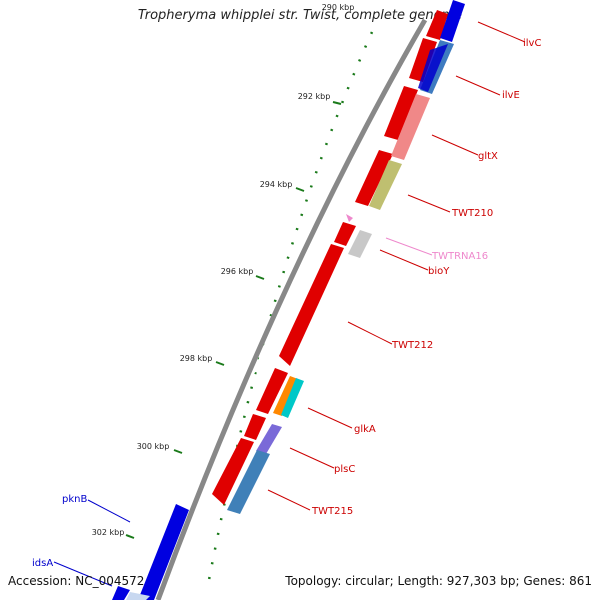  What do you see at coordinates (74, 499) in the screenshot?
I see `gene-label: pknB` at bounding box center [74, 499].